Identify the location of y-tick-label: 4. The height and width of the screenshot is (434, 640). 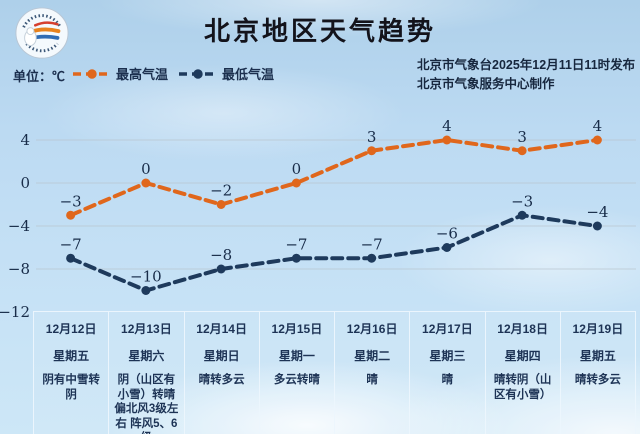
(25, 140).